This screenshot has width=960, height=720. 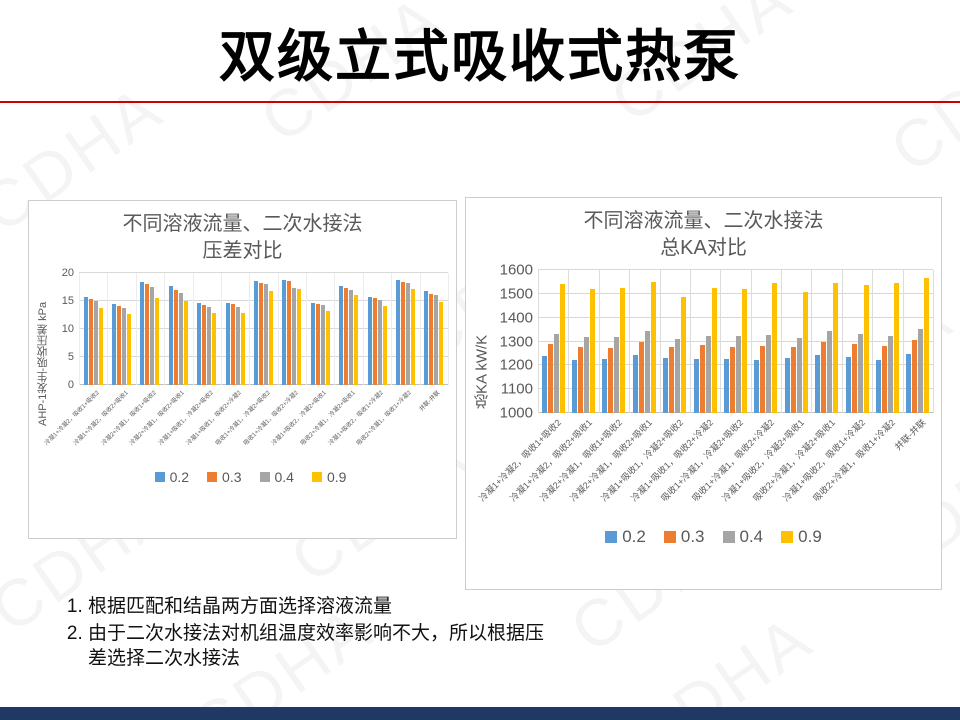 What do you see at coordinates (516, 413) in the screenshot?
I see `y-tick-label: 1000` at bounding box center [516, 413].